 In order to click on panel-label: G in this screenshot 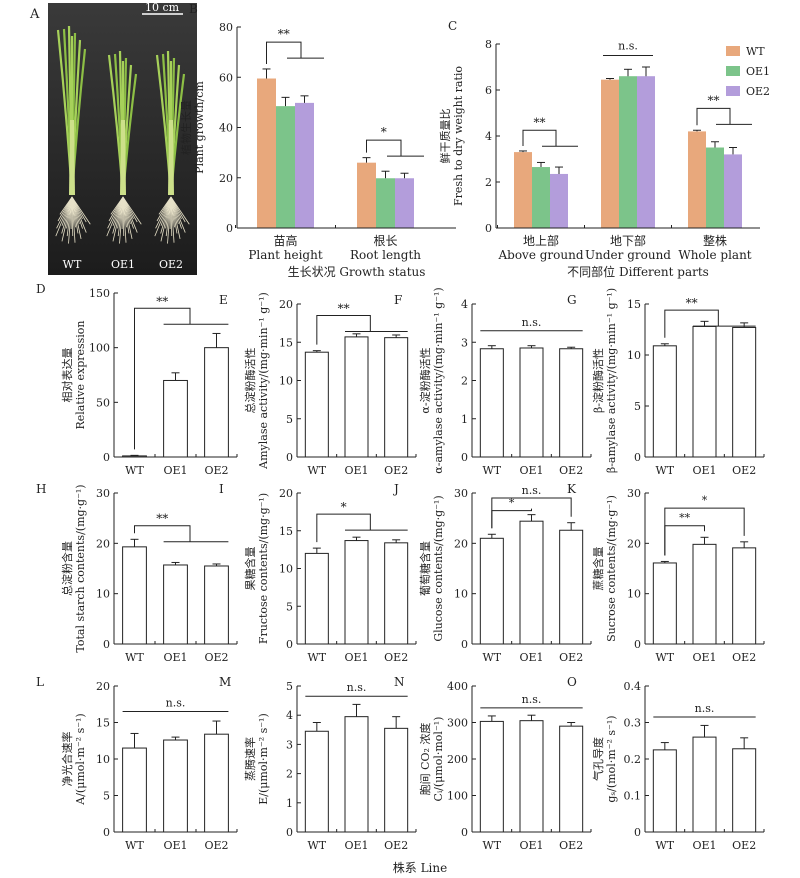, I will do `click(572, 300)`.